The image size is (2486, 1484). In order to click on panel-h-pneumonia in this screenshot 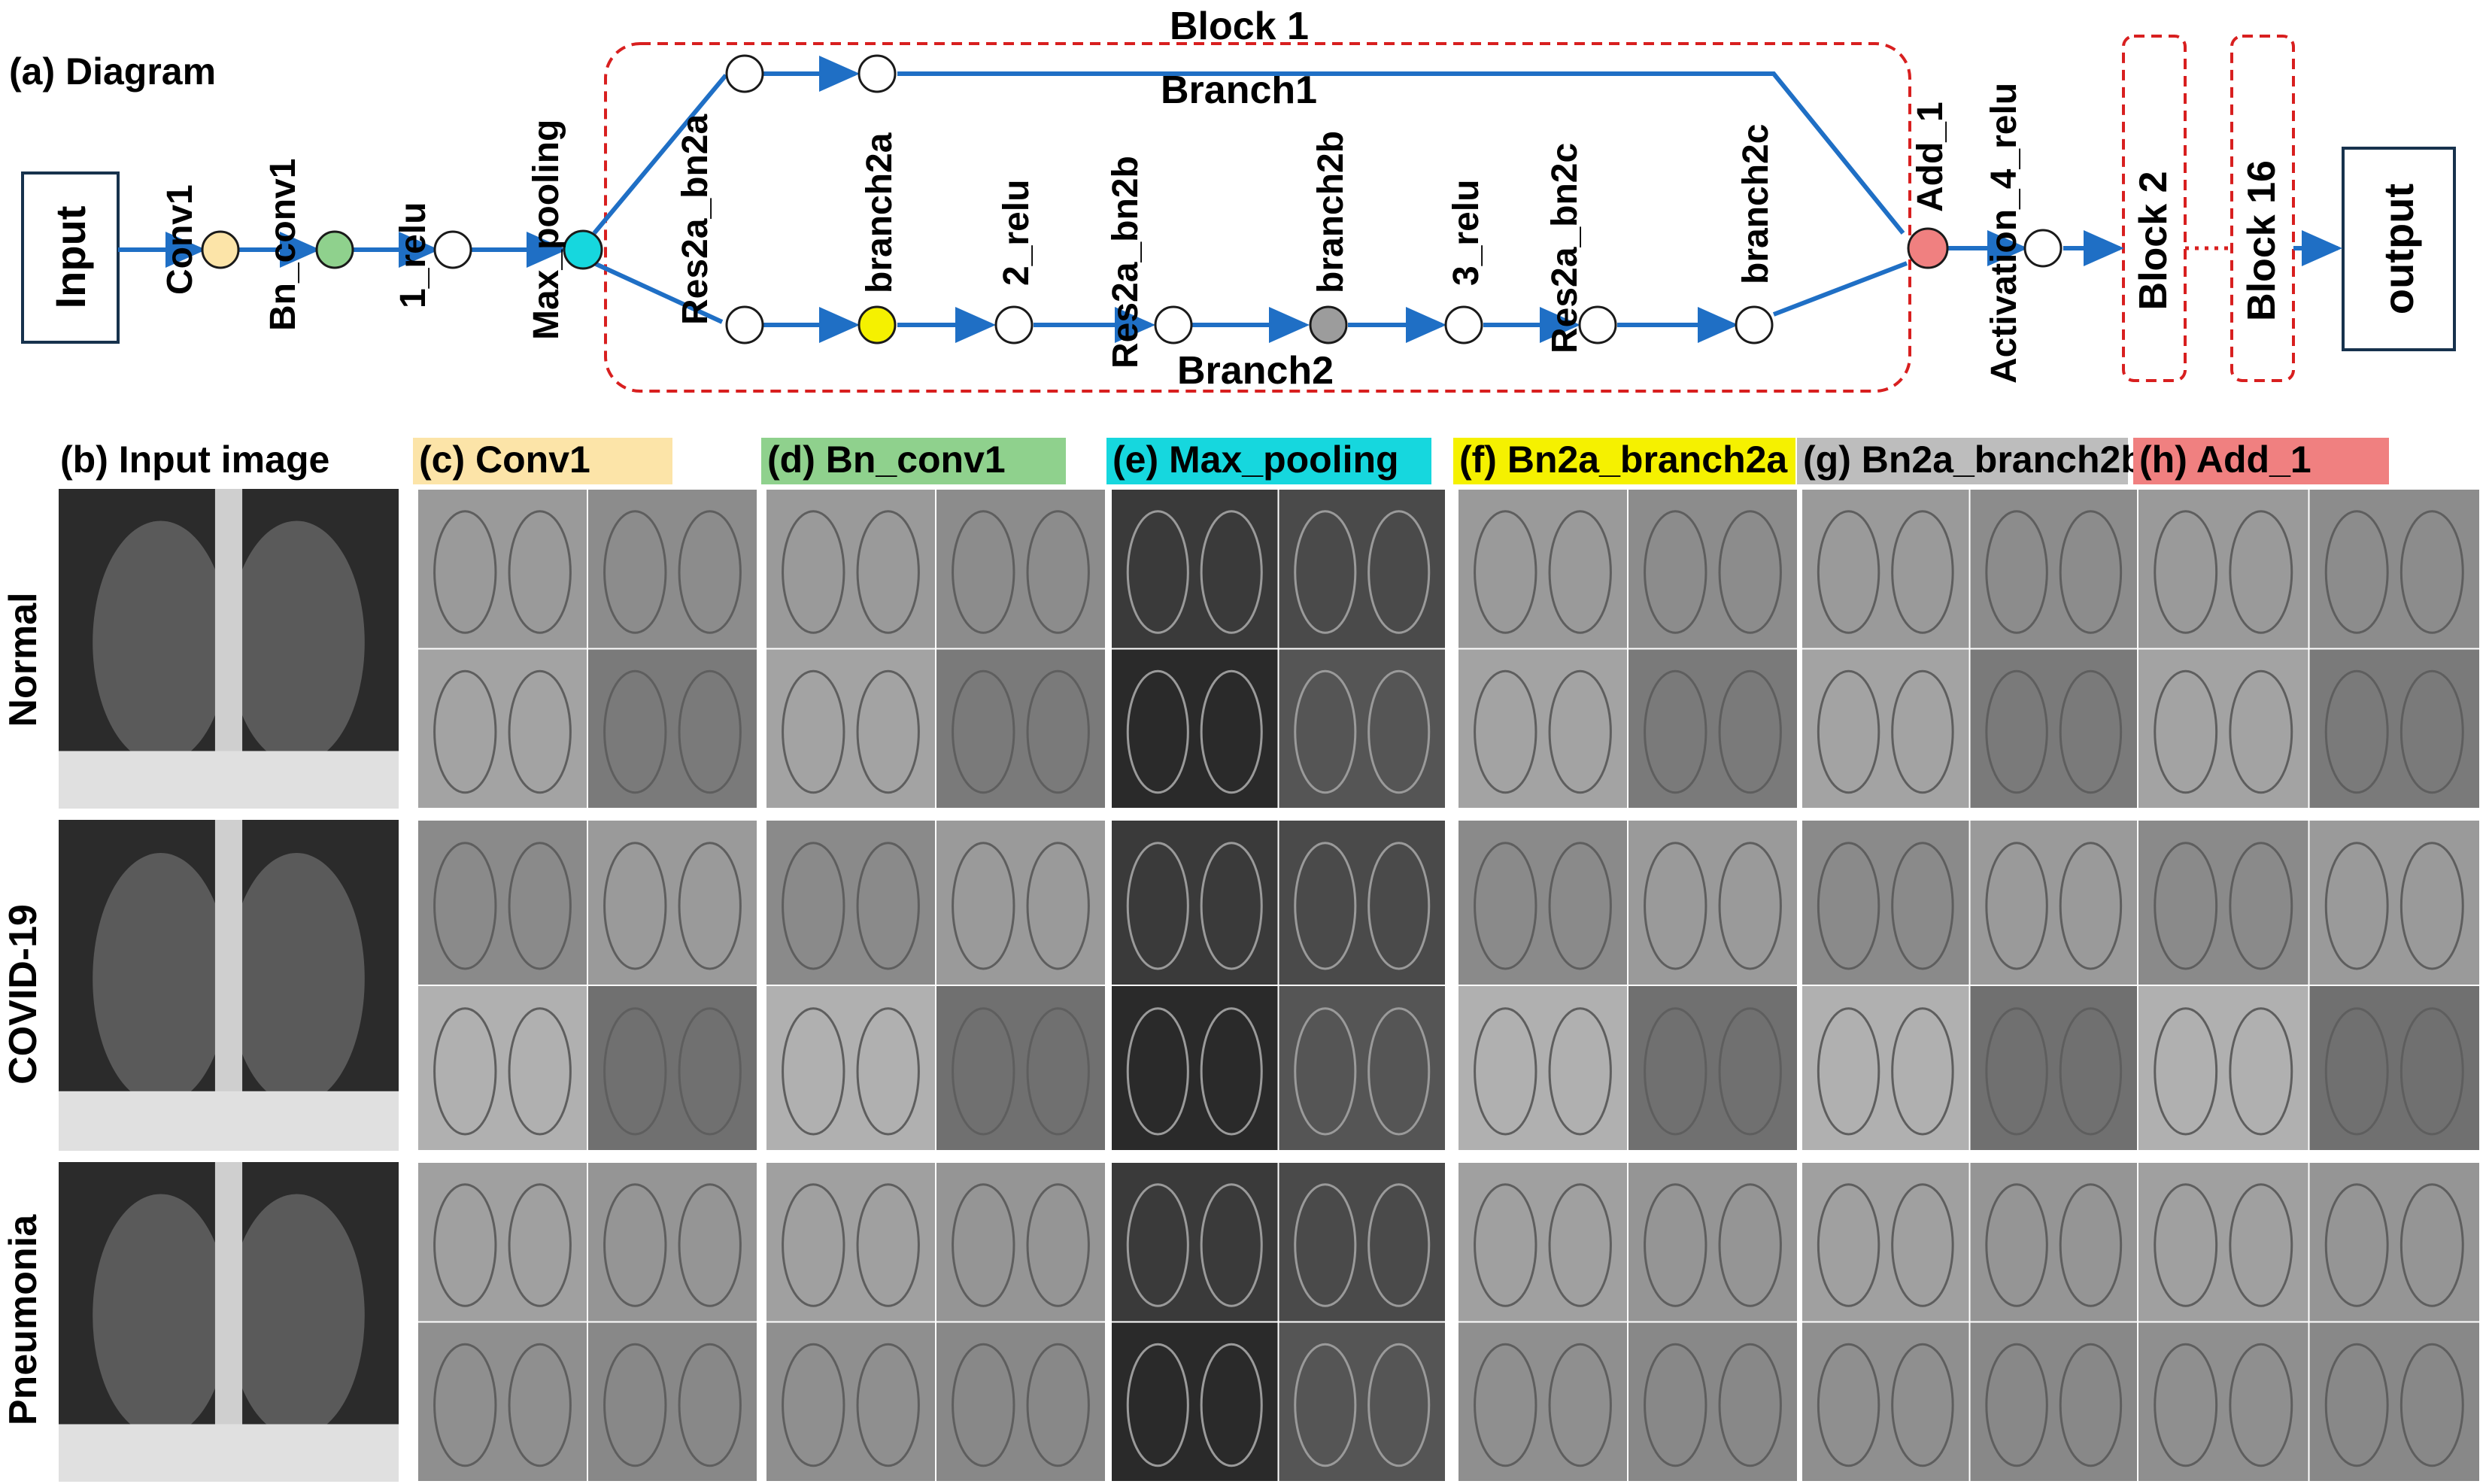, I will do `click(2308, 1322)`.